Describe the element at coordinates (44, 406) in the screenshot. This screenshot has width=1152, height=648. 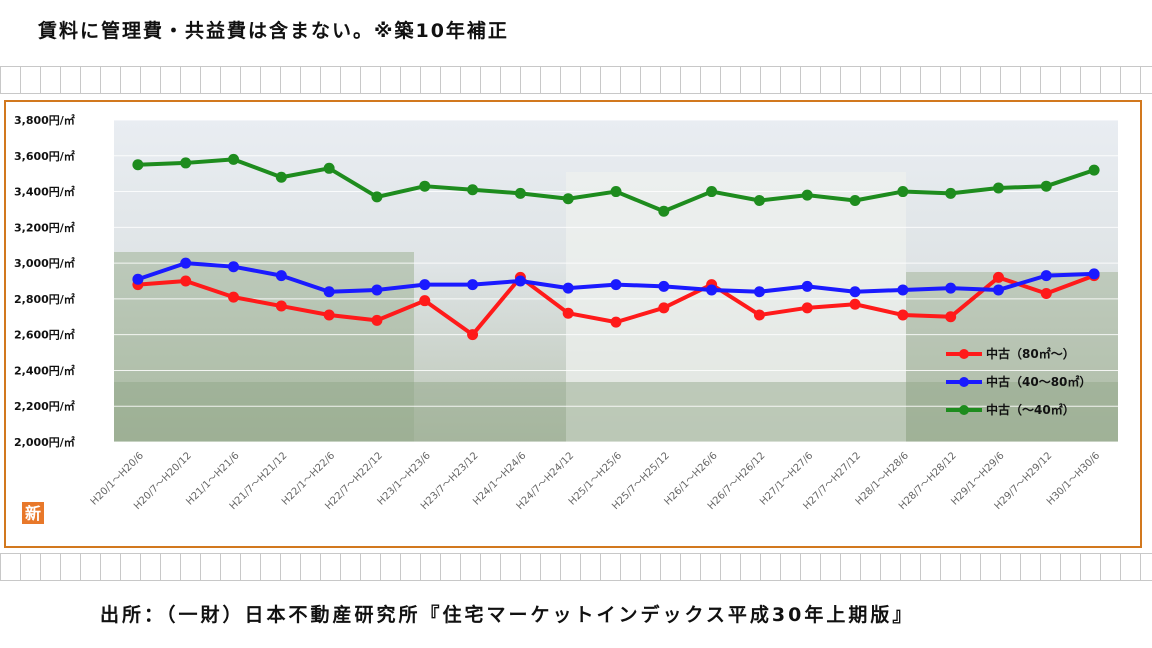
I see `y-tick-label: 2,200円/㎡` at that location.